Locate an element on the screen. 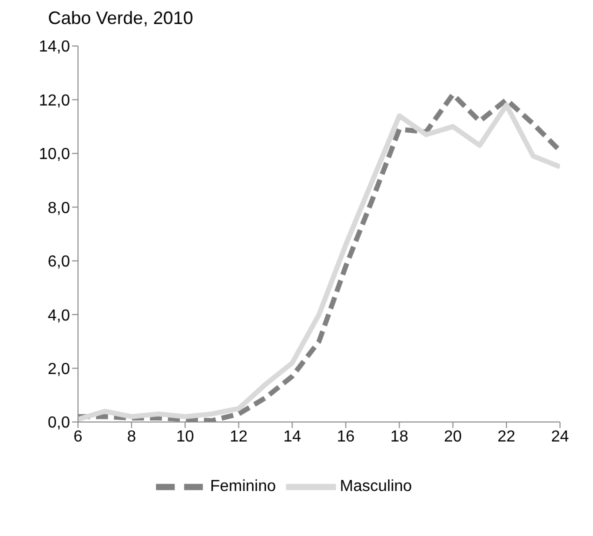 The height and width of the screenshot is (536, 593). y-tick-label: 0,0 is located at coordinates (59, 423).